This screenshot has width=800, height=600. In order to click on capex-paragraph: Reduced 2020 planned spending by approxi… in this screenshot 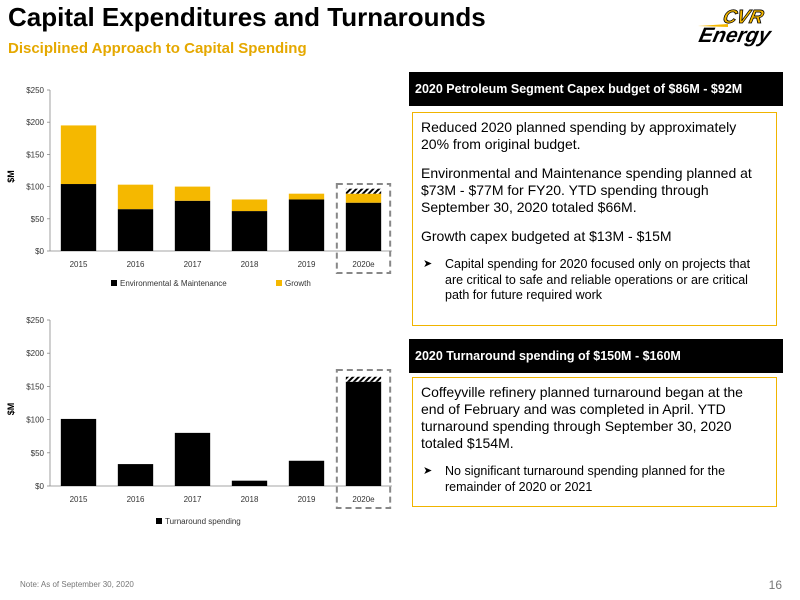, I will do `click(579, 135)`.